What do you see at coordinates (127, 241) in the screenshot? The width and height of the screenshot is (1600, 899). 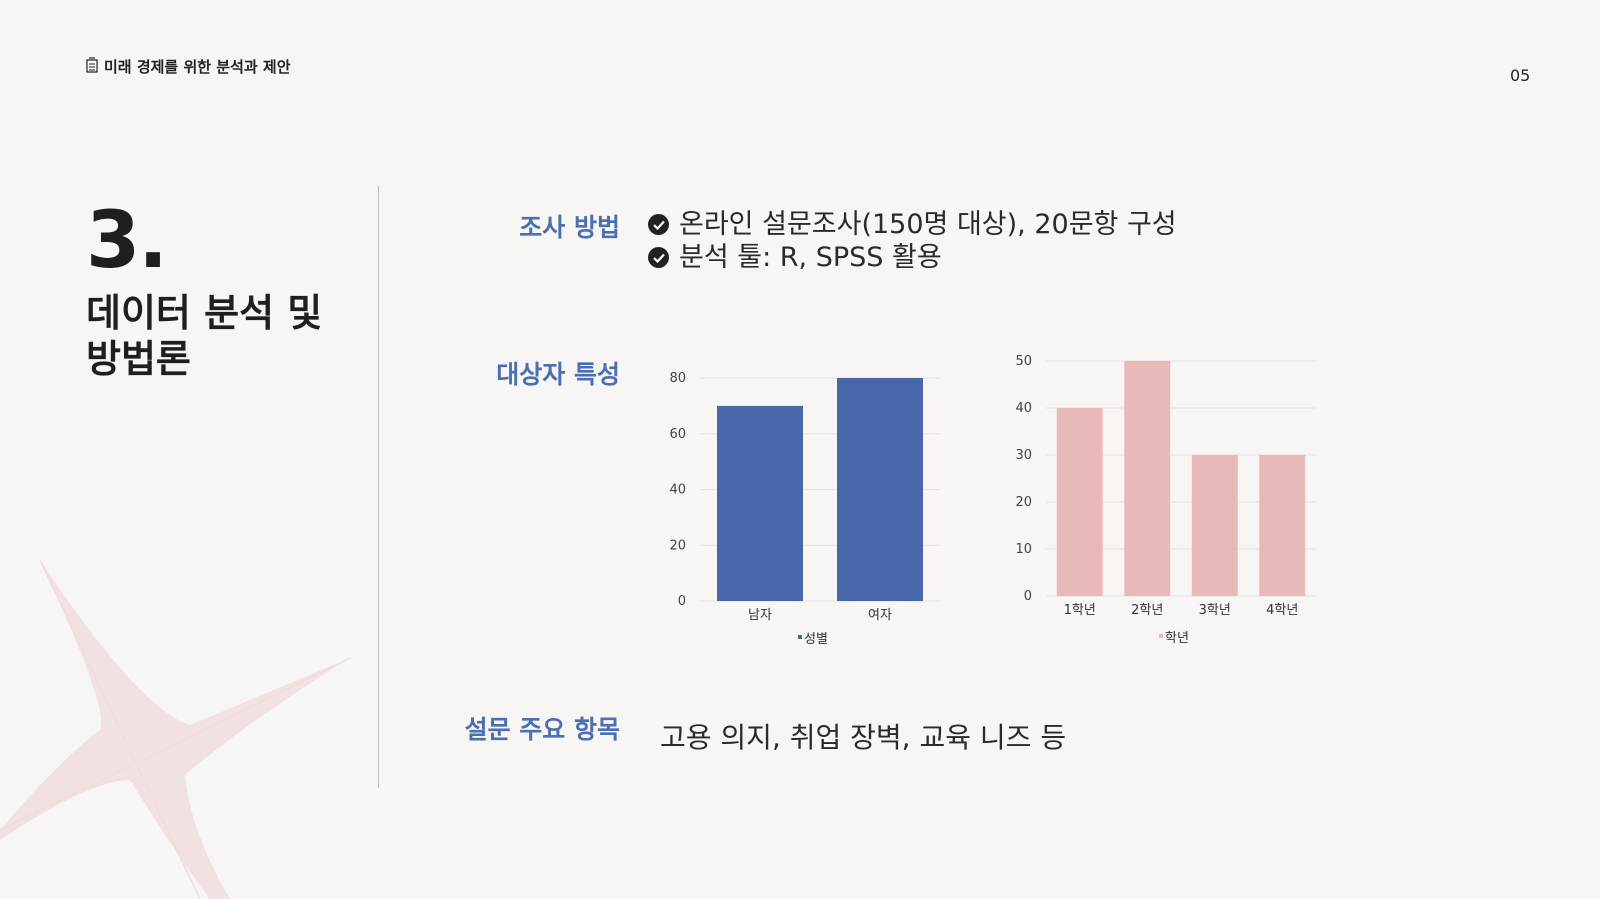 I see `section-number: 3.` at bounding box center [127, 241].